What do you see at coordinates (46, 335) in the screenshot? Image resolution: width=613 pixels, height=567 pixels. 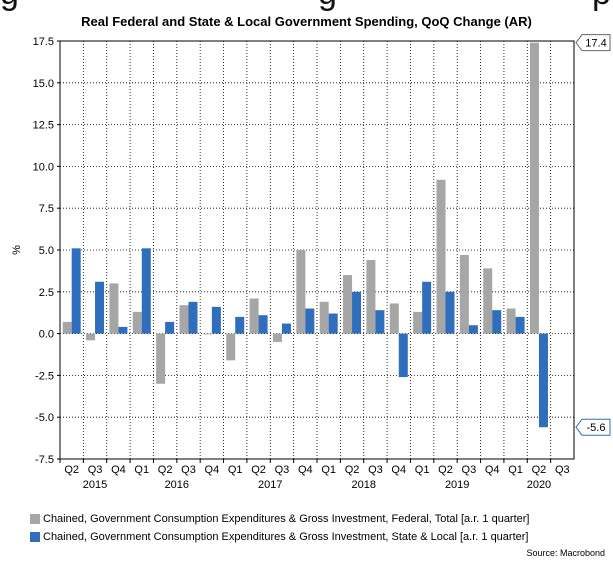 I see `y-tick-label: 0.0` at bounding box center [46, 335].